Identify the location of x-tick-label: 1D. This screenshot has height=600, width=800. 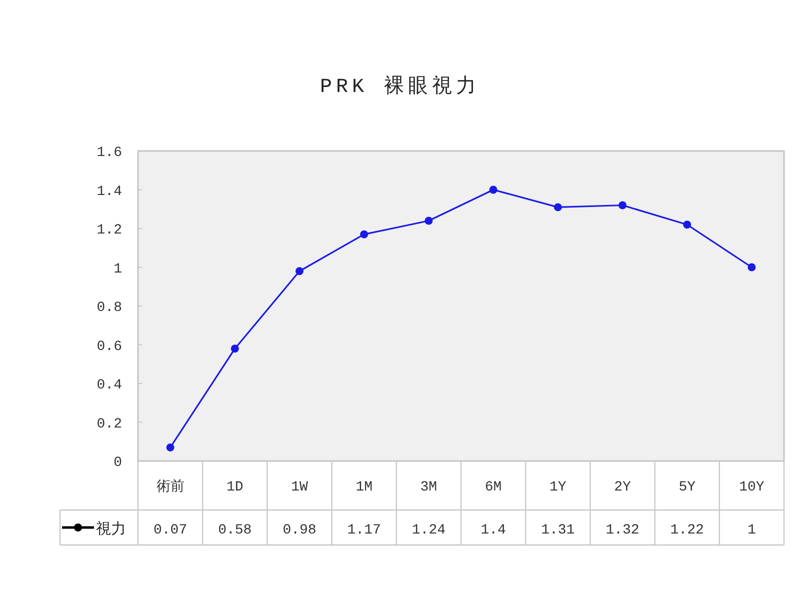
(235, 488).